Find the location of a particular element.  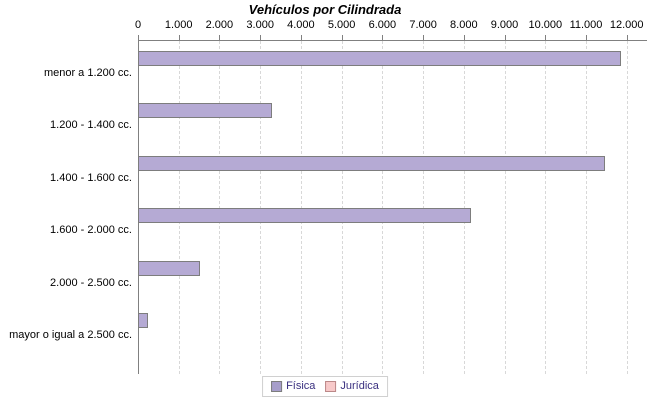

y-axis-line is located at coordinates (138, 207).